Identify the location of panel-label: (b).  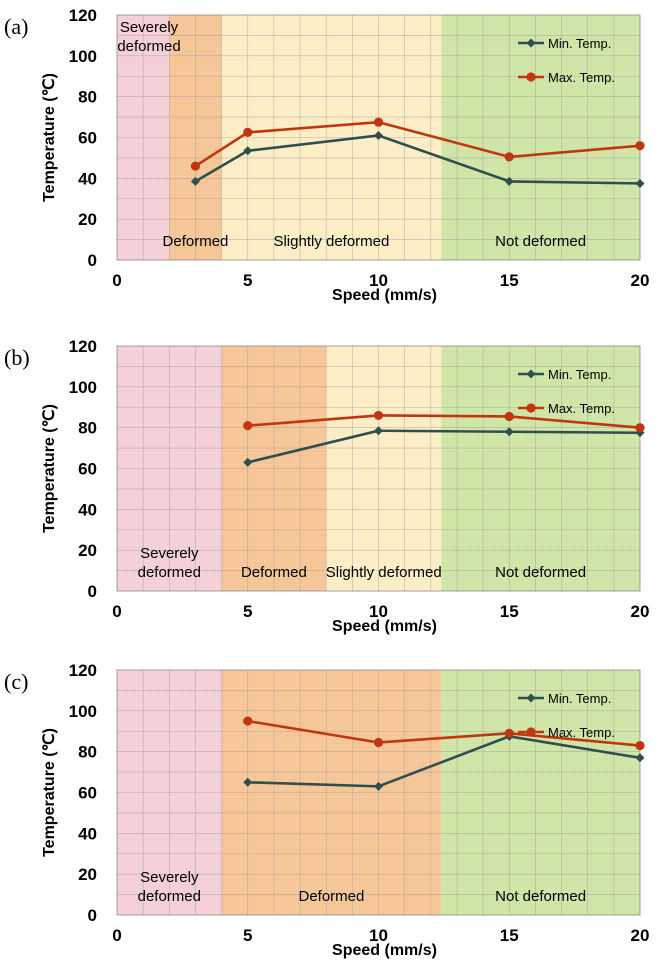
(17, 357).